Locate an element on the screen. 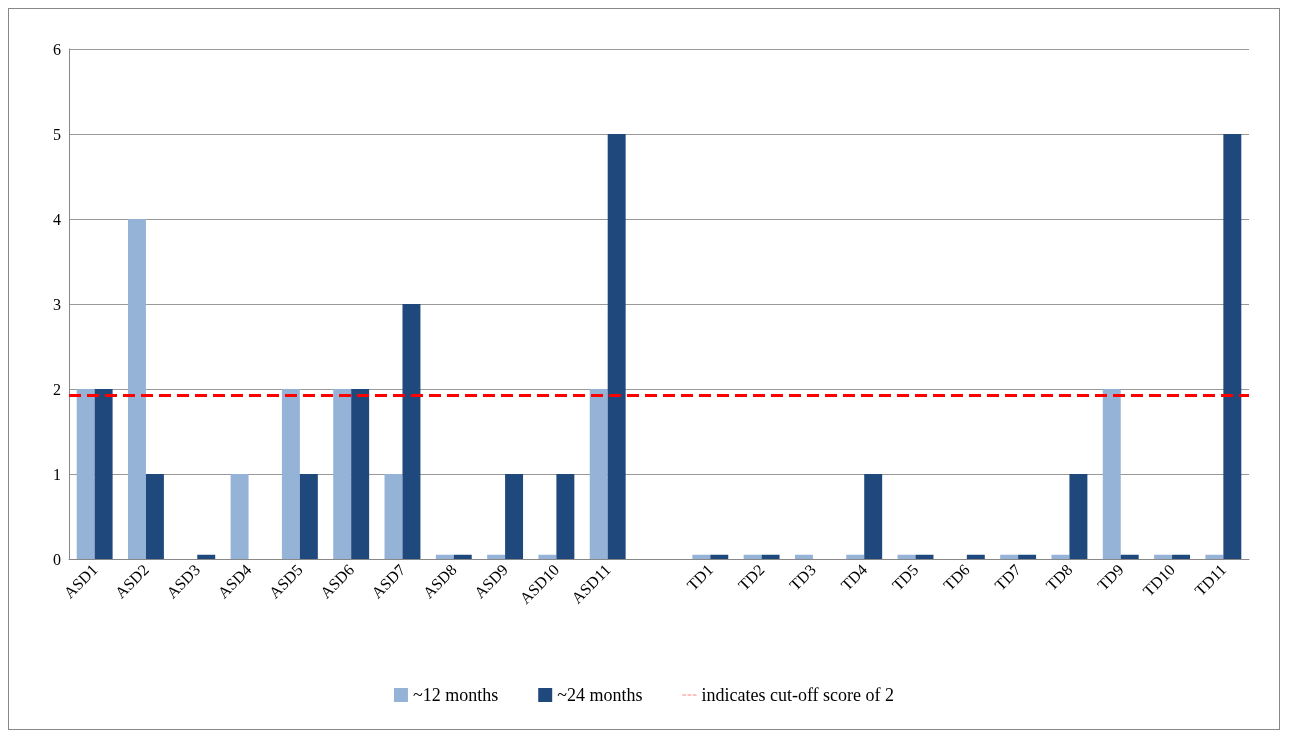 This screenshot has height=748, width=1296. x-tick-label: TD7 is located at coordinates (1008, 577).